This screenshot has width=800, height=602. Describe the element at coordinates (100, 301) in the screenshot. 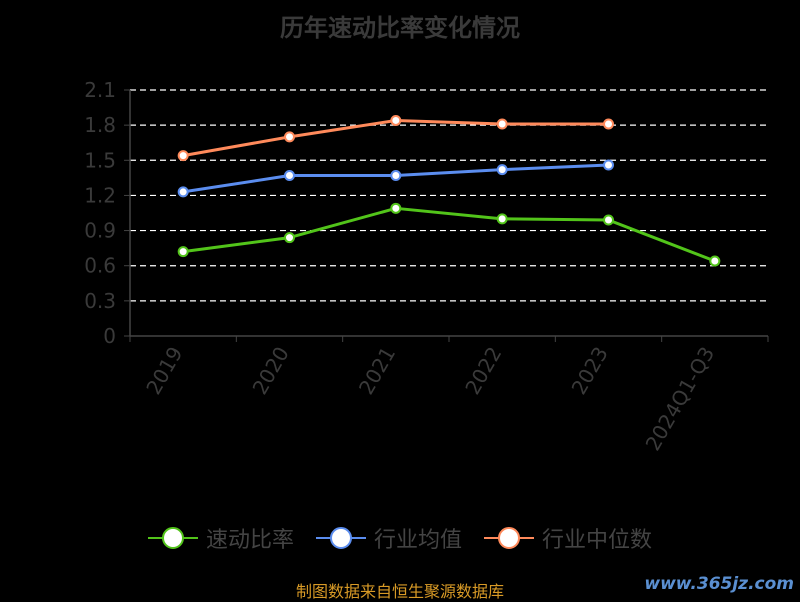

I see `y-tick-label: 0.3` at that location.